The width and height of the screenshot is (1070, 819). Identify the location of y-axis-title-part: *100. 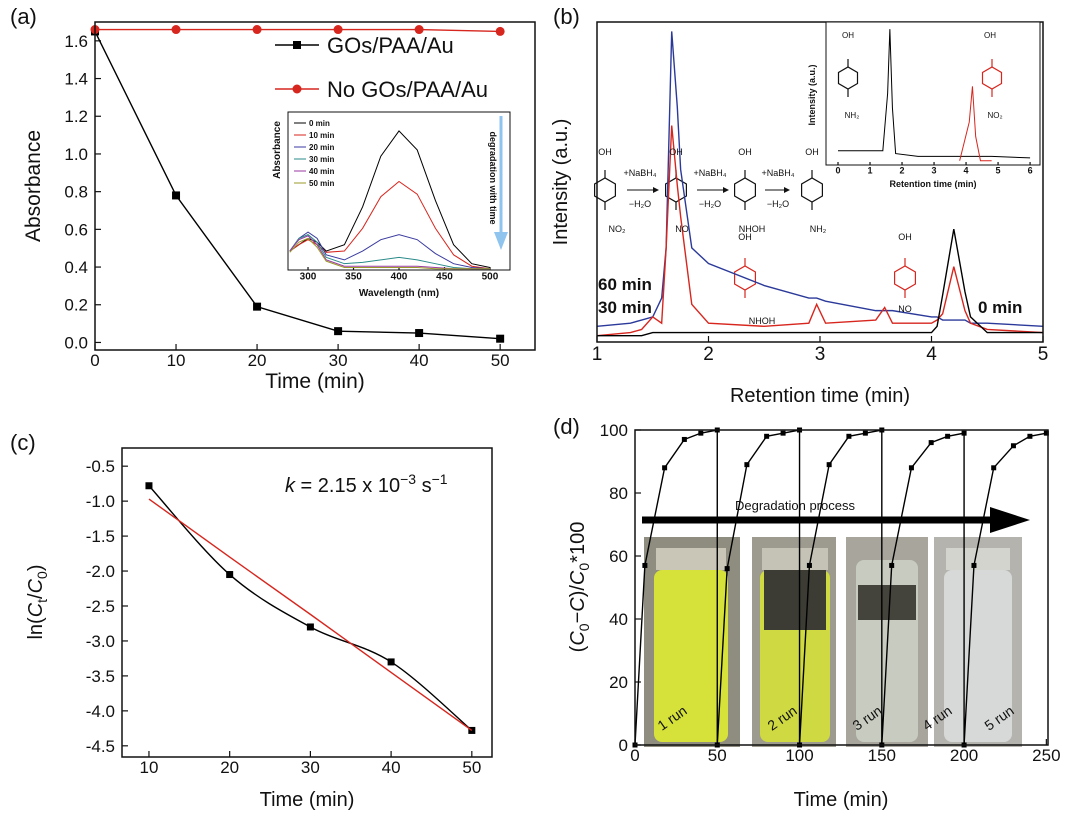
(578, 542).